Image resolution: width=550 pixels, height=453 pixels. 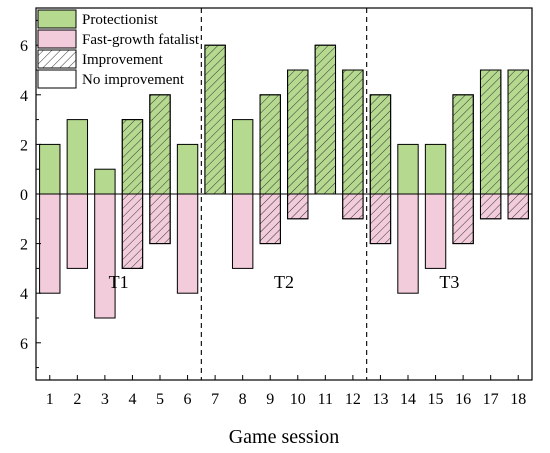 What do you see at coordinates (57, 19) in the screenshot?
I see `legend-swatch-protectionist` at bounding box center [57, 19].